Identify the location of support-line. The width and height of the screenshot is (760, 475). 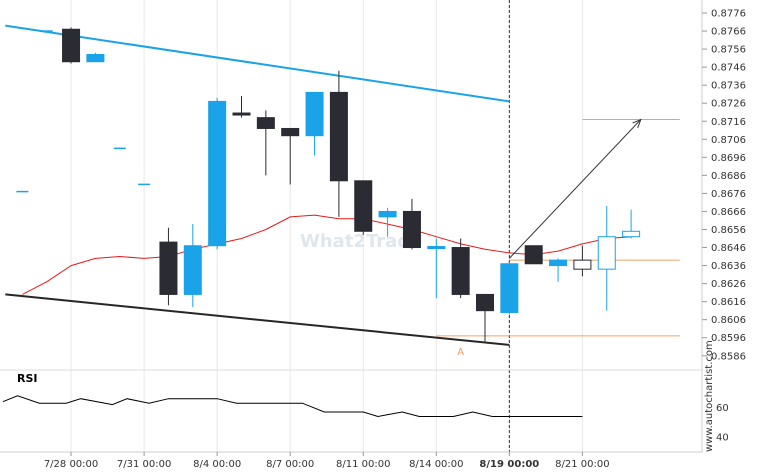
(257, 319).